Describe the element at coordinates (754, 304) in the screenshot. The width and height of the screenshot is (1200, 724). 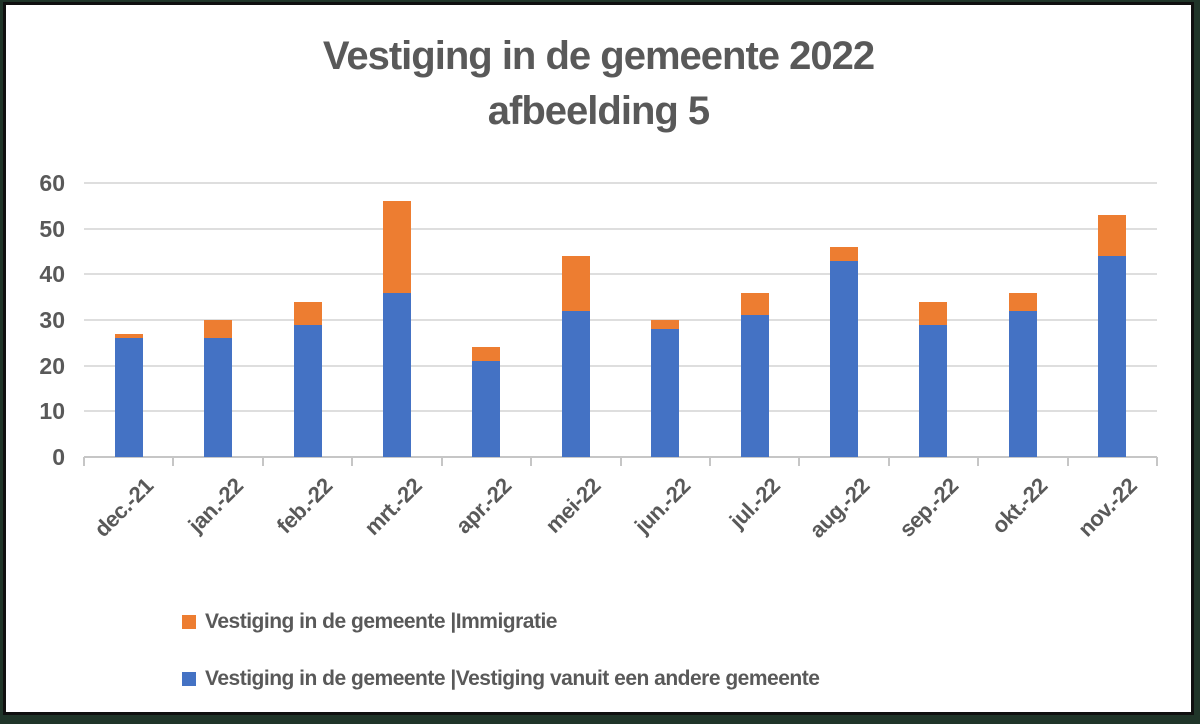
I see `bar-jul.-22-immigratie` at that location.